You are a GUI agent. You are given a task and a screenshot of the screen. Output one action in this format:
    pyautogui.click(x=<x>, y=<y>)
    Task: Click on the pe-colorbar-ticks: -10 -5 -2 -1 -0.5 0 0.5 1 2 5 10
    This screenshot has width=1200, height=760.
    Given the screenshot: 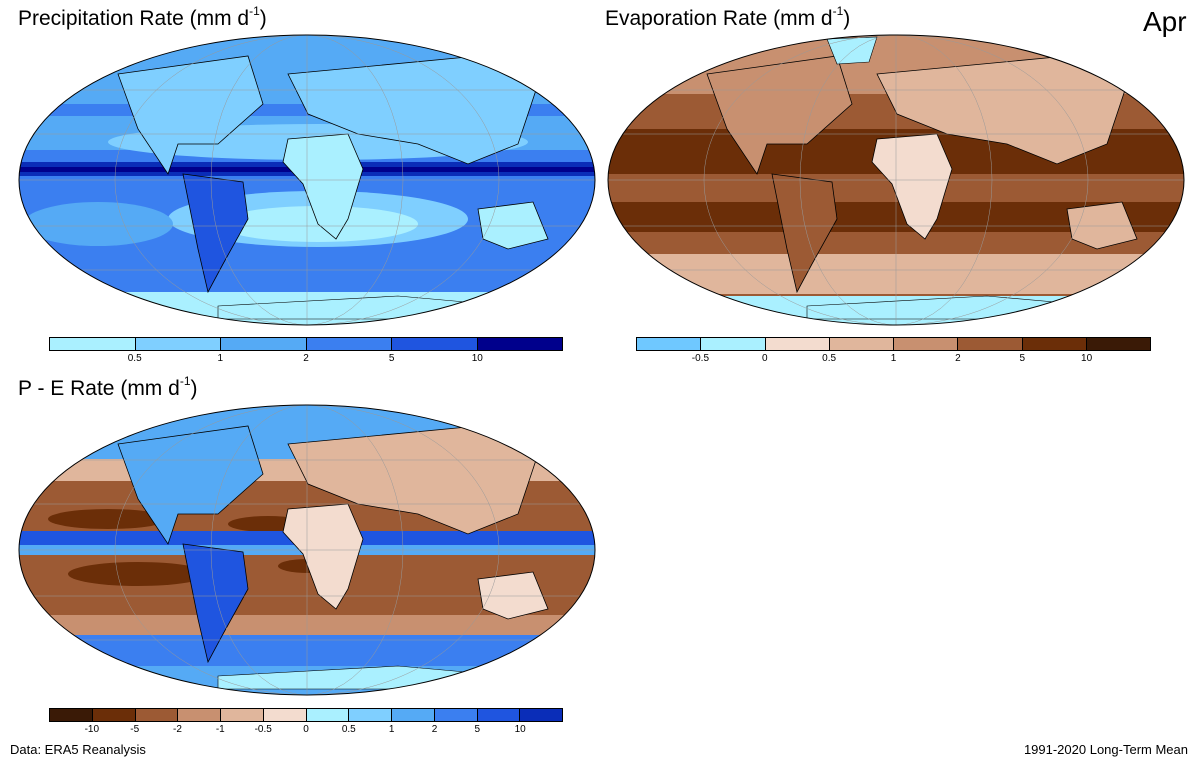 What is the action you would take?
    pyautogui.click(x=306, y=731)
    